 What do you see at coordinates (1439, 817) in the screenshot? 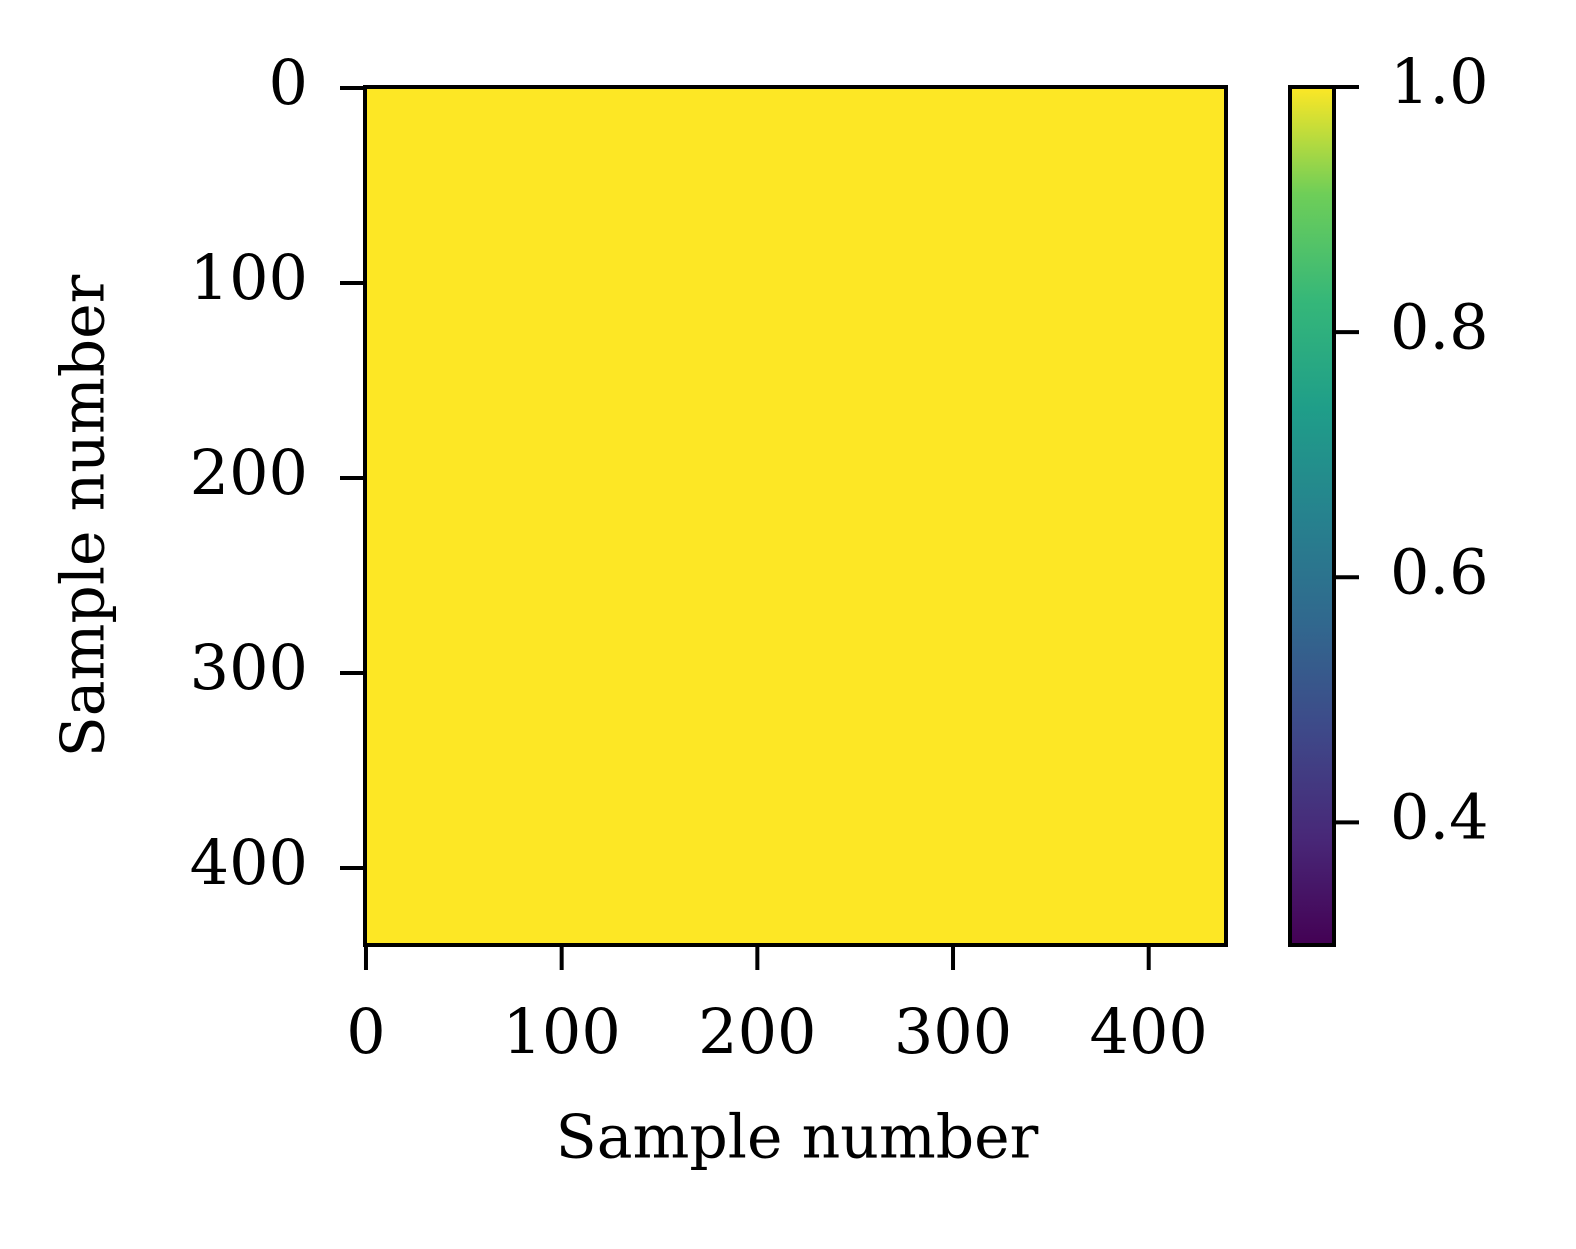
I see `colorbar-tick-label: 0.4` at bounding box center [1439, 817].